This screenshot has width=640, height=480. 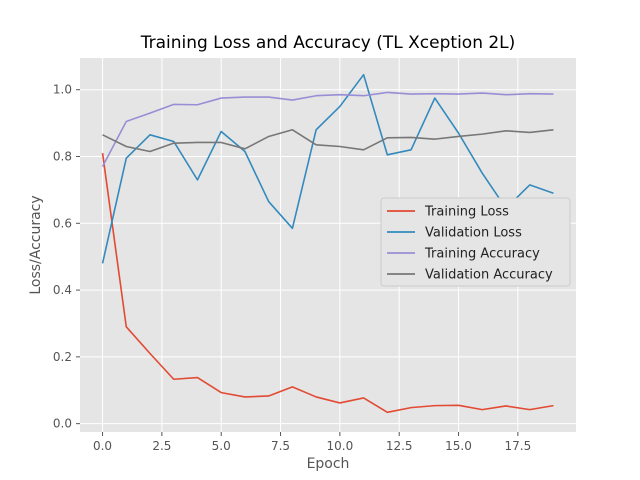 I want to click on x-tick-label: 7.5, so click(x=280, y=446).